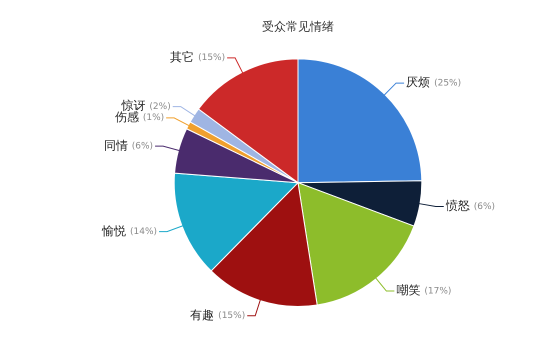 This screenshot has width=556, height=345. What do you see at coordinates (144, 231) in the screenshot?
I see `data-label: (14%)` at bounding box center [144, 231].